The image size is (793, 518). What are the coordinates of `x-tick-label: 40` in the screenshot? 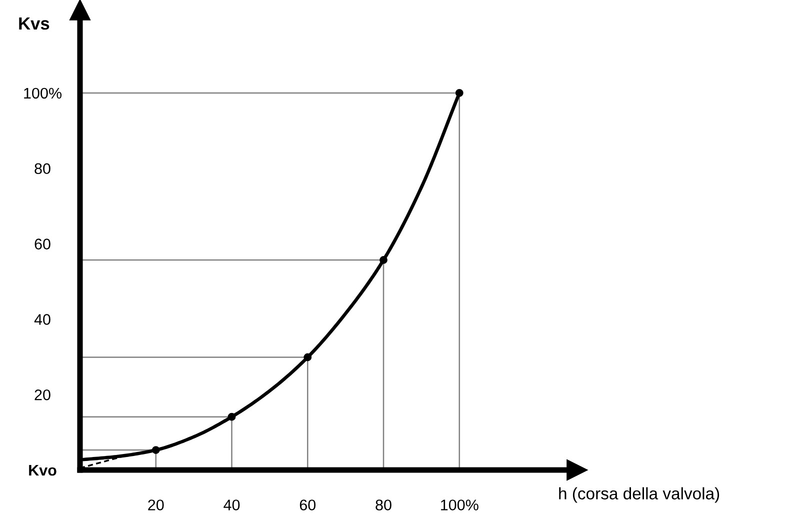 It's located at (232, 505).